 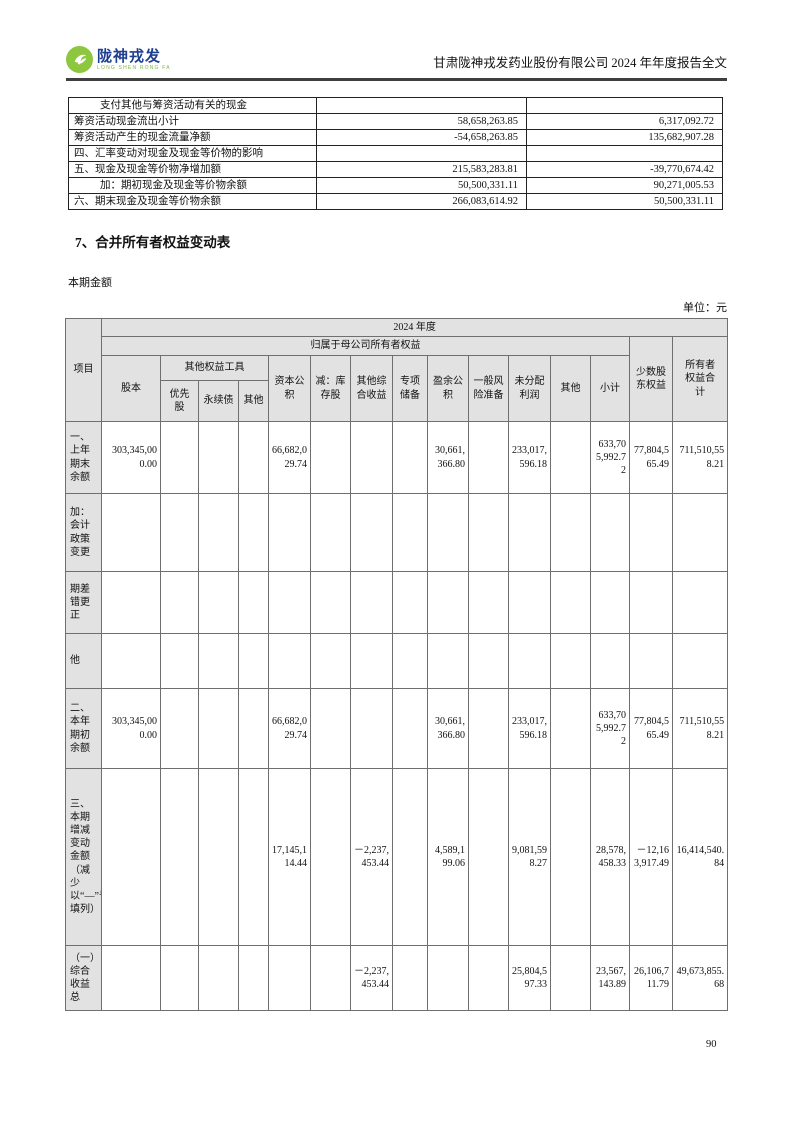 What do you see at coordinates (192, 121) in the screenshot?
I see `cashflow-row-label: 筹资活动现金流出小计` at bounding box center [192, 121].